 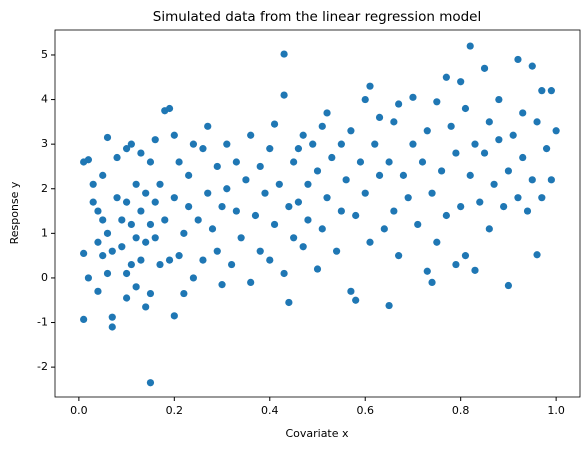 I want to click on x-tick-label: 1.0, so click(x=556, y=410).